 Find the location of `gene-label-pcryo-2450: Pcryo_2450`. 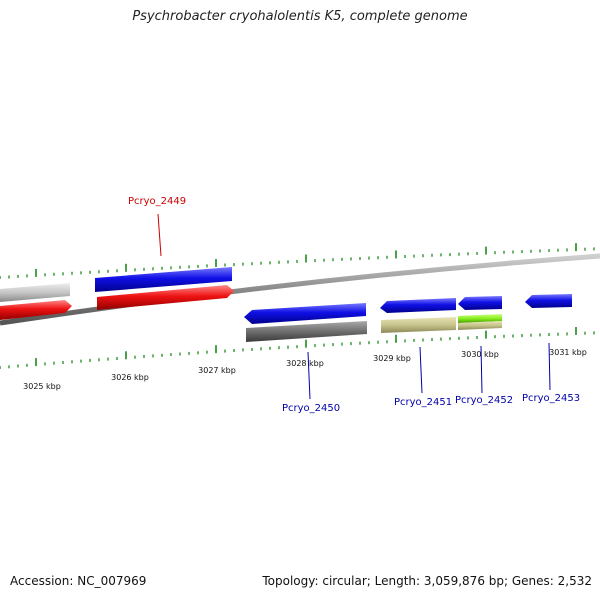

gene-label-pcryo-2450: Pcryo_2450 is located at coordinates (311, 408).